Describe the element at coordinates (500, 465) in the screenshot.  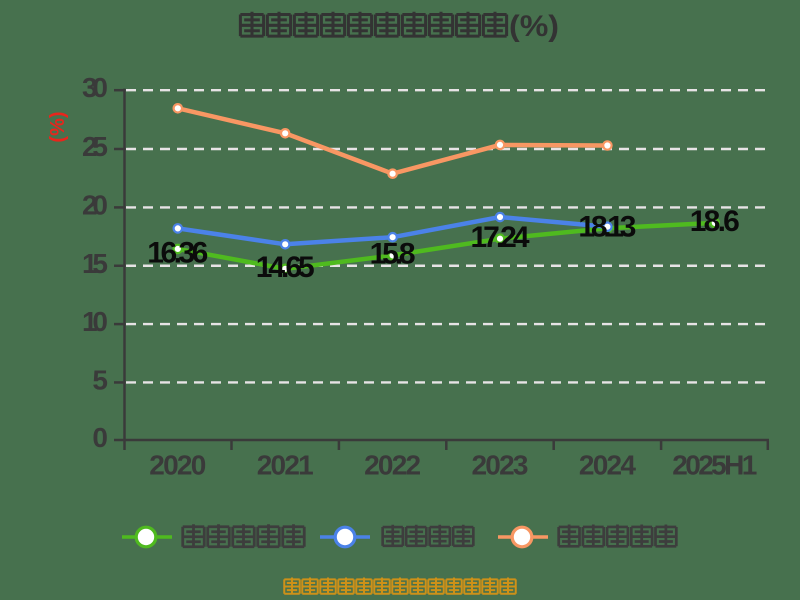
I see `svg-text: 2023` at that location.